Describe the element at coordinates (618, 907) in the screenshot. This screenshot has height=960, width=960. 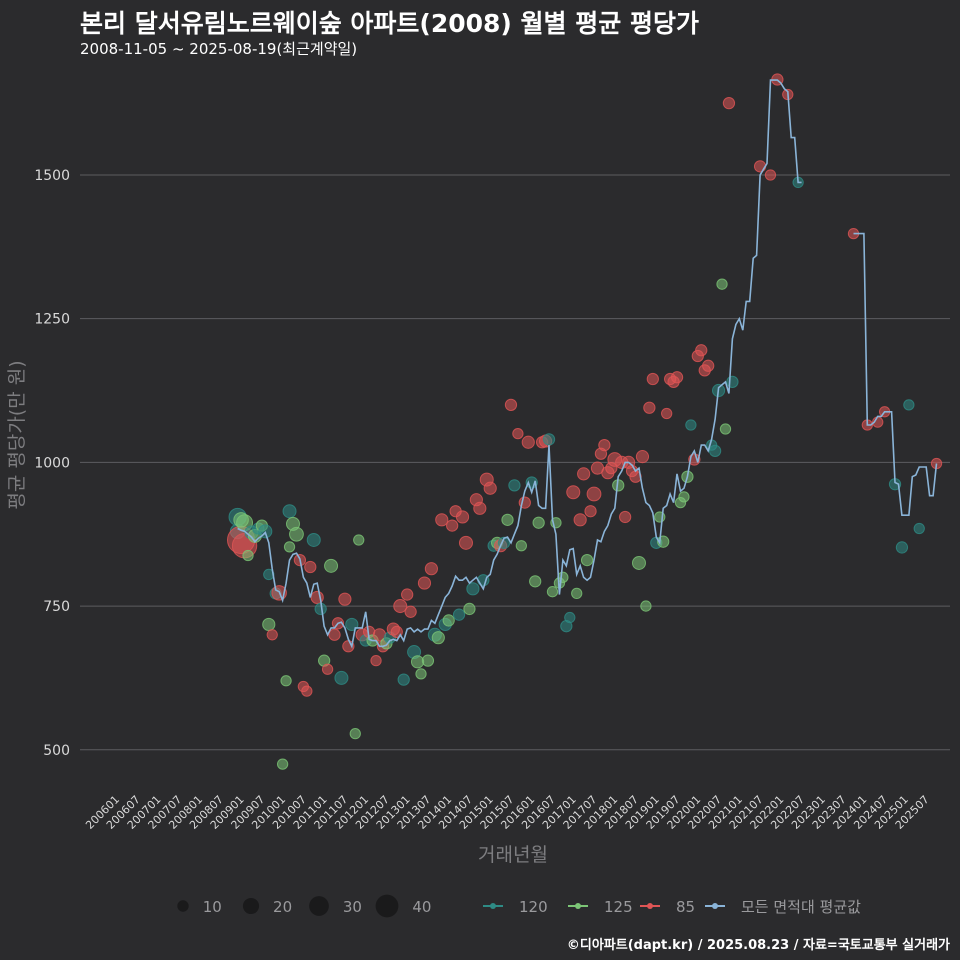
I see `legend-label: 125` at that location.